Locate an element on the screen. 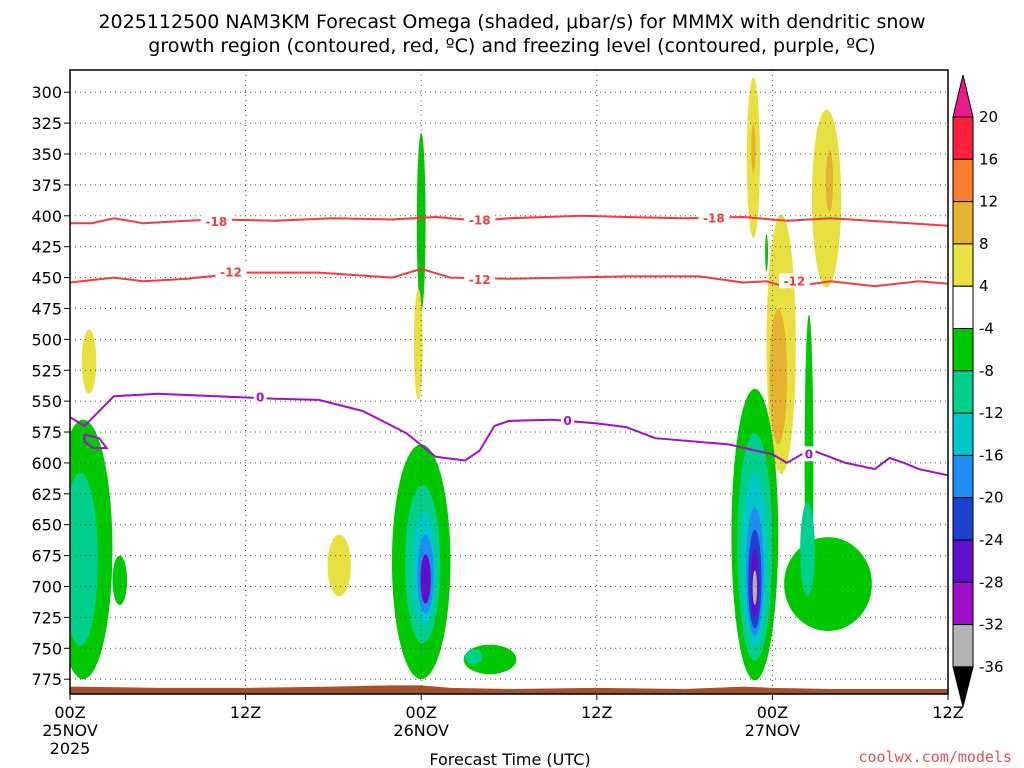 The width and height of the screenshot is (1024, 768). colorbar-label: -36 is located at coordinates (991, 667).